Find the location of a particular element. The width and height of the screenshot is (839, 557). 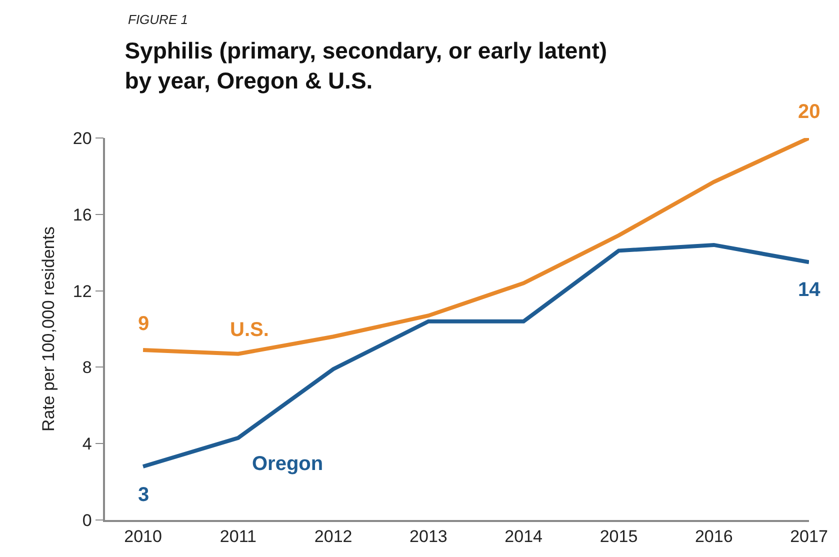

y-tick-label: 20 is located at coordinates (82, 138).